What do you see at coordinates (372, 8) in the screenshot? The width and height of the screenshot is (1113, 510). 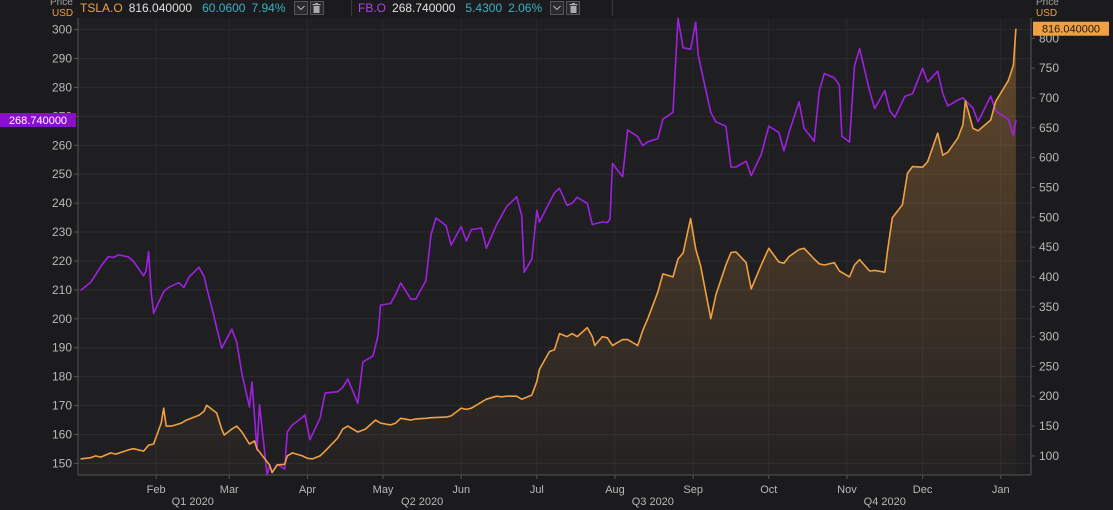 I see `legend-fb-name: FB.O` at bounding box center [372, 8].